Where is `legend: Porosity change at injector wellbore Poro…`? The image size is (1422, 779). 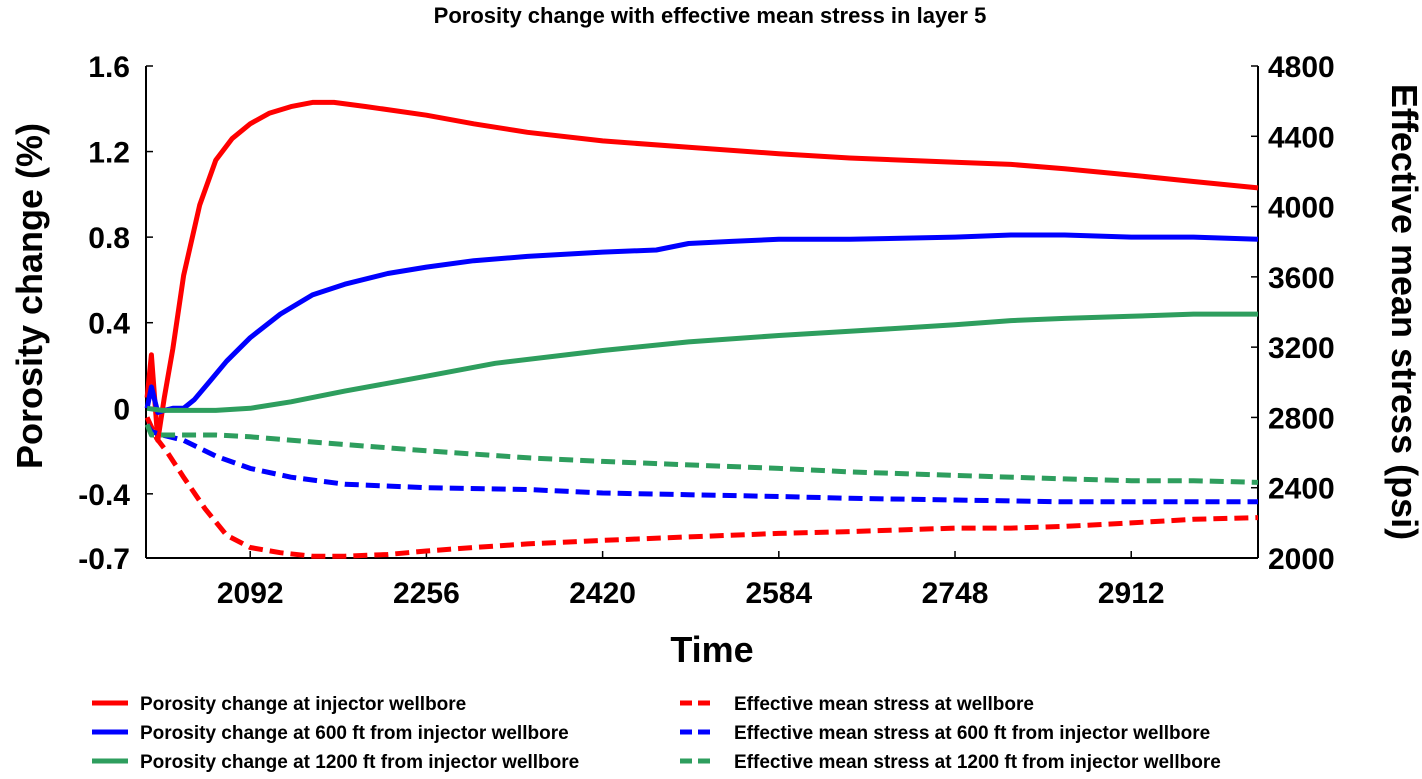 legend: Porosity change at injector wellbore Poro… is located at coordinates (656, 733).